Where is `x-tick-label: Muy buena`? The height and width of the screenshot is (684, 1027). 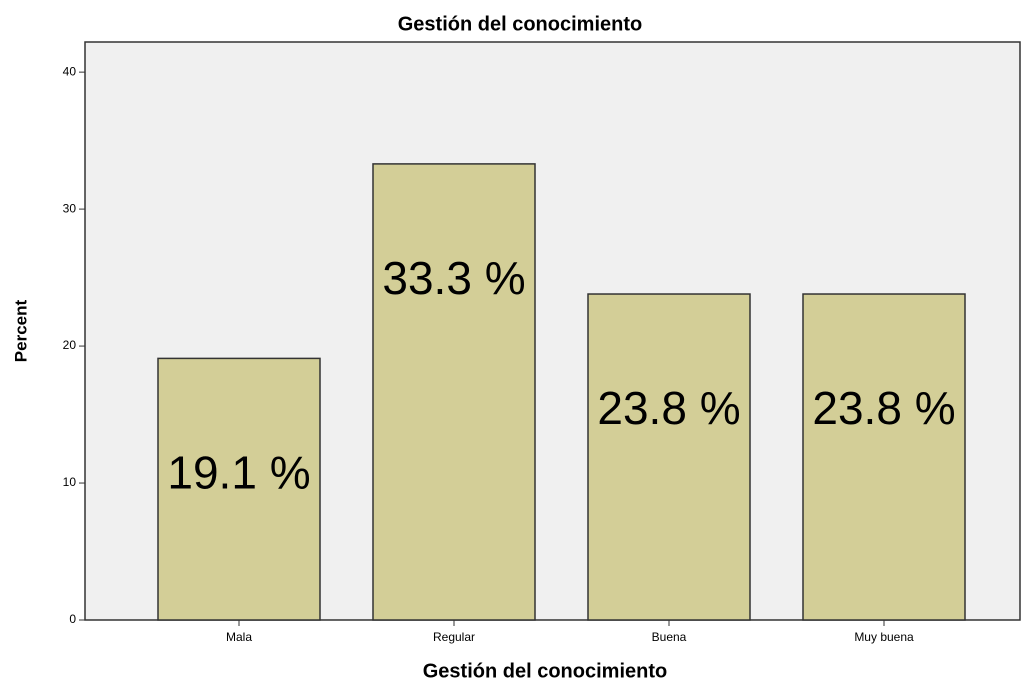
x-tick-label: Muy buena is located at coordinates (884, 637).